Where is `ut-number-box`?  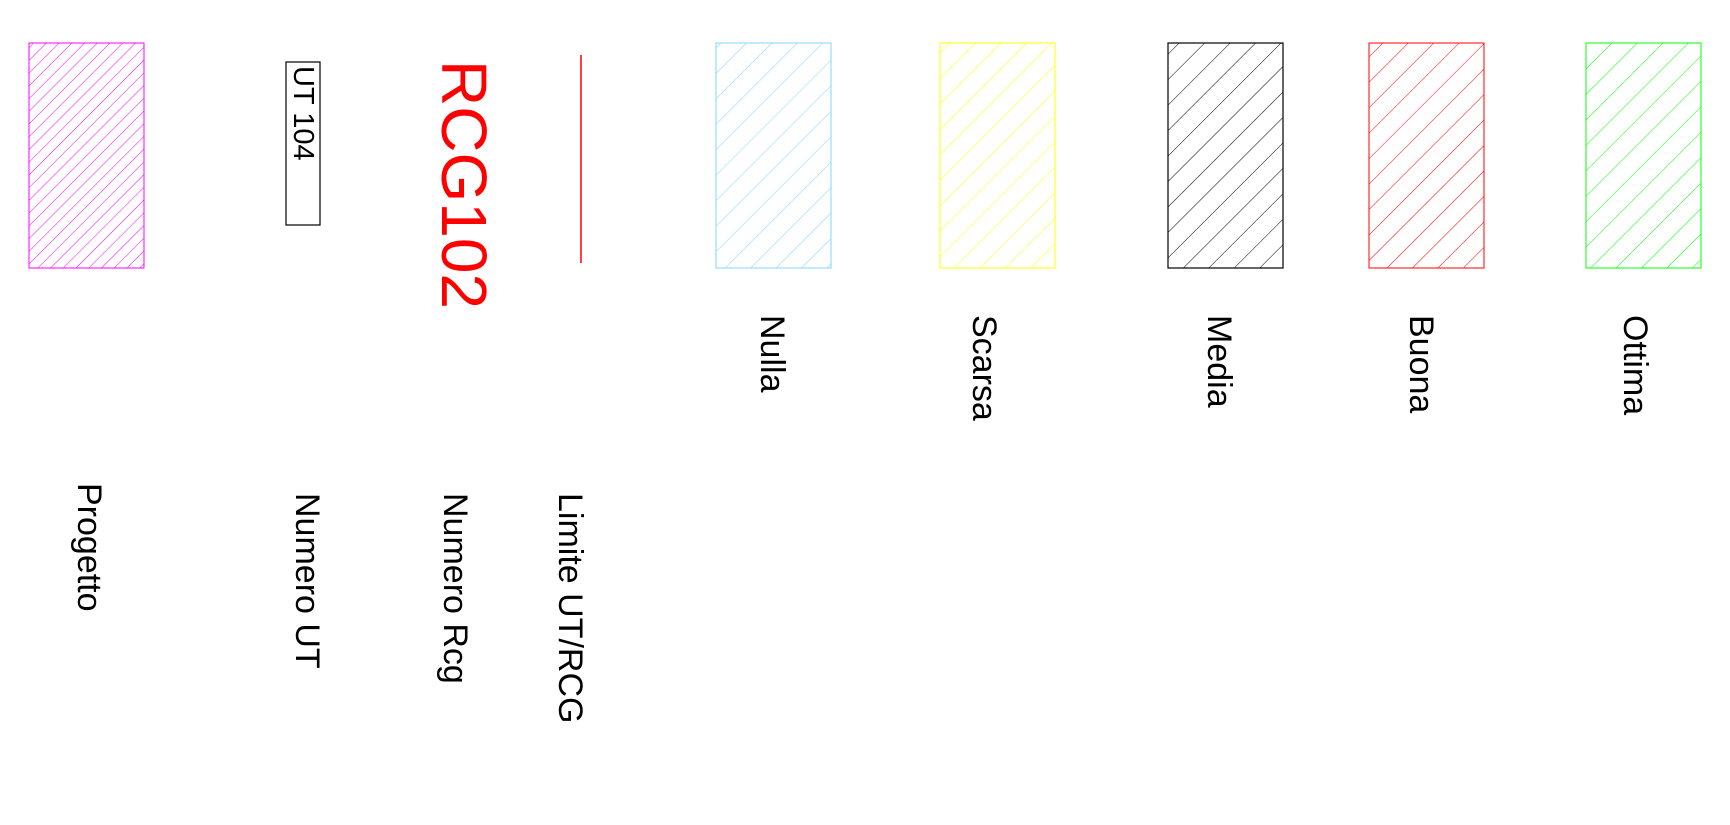 ut-number-box is located at coordinates (303, 143).